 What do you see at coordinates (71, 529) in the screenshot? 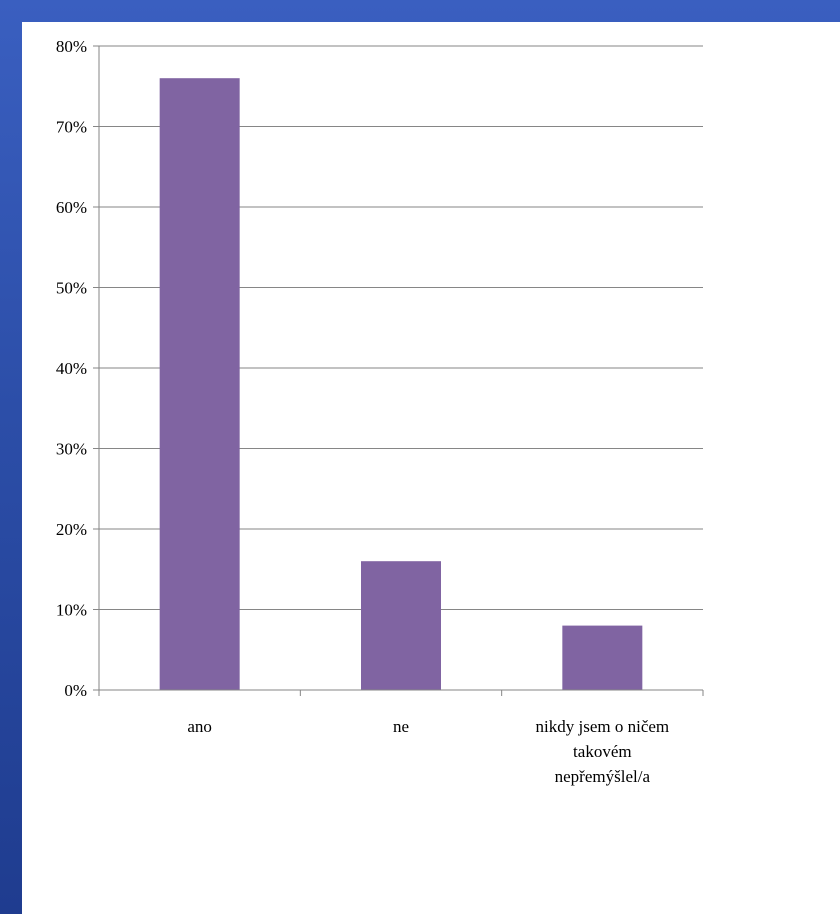
I see `y-tick-label: 20%` at bounding box center [71, 529].